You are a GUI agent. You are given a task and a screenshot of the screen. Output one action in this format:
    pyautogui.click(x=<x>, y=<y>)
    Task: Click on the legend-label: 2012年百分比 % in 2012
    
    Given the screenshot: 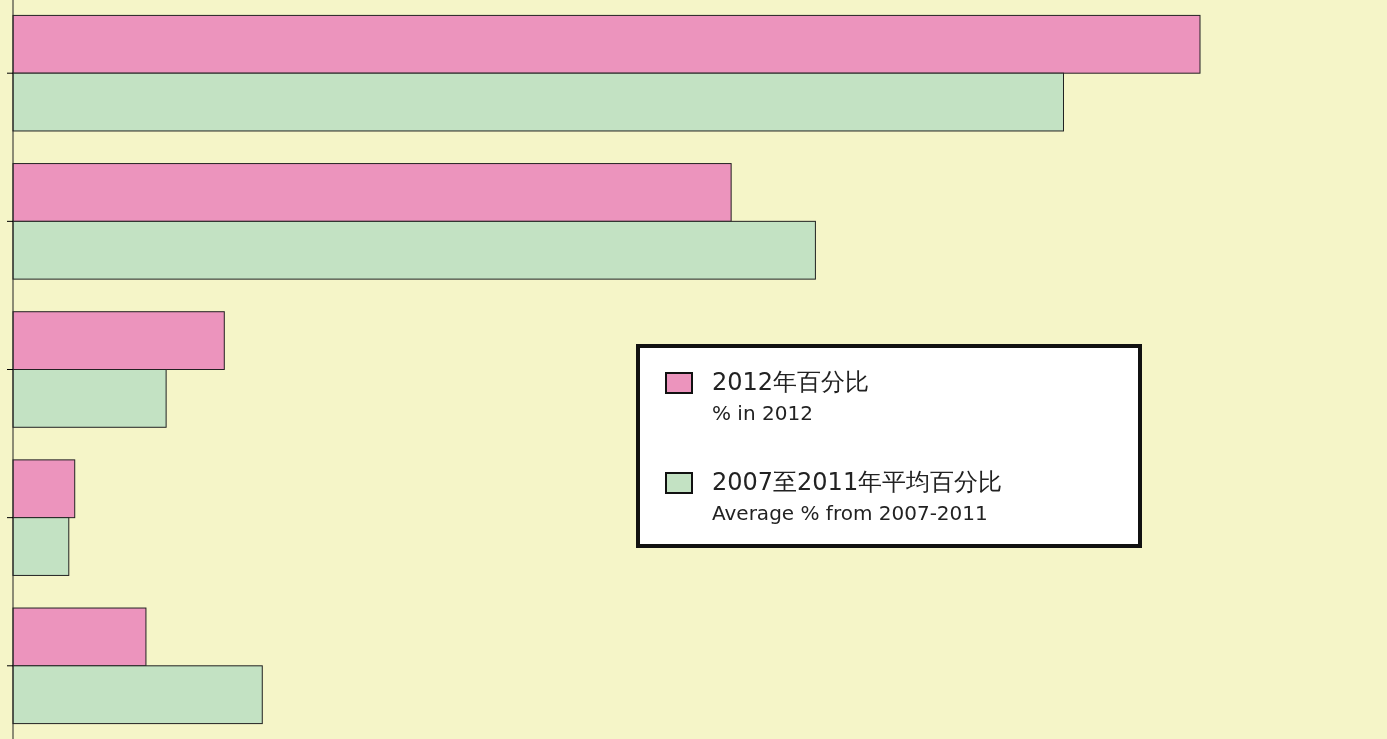 What is the action you would take?
    pyautogui.click(x=791, y=396)
    